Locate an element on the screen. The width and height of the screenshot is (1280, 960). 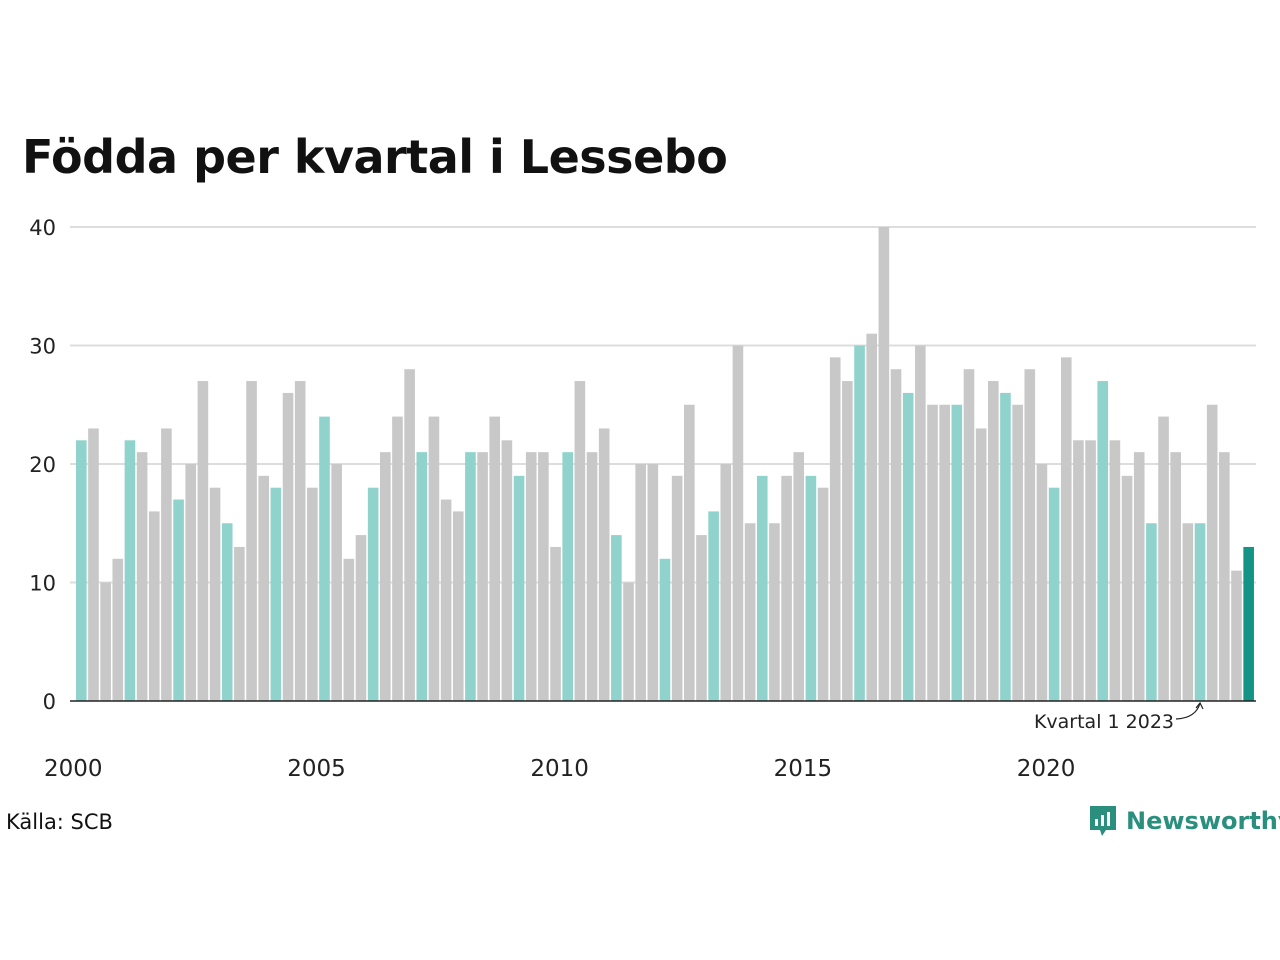
source-note: Källa: SCB is located at coordinates (59, 822).